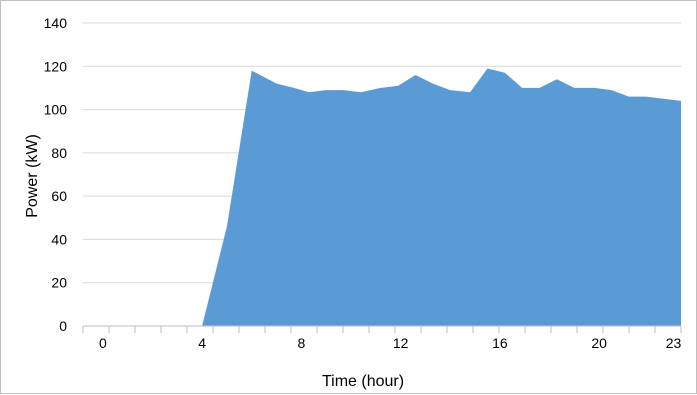 The width and height of the screenshot is (697, 395). Describe the element at coordinates (56, 23) in the screenshot. I see `y-tick-label-140: 140` at that location.